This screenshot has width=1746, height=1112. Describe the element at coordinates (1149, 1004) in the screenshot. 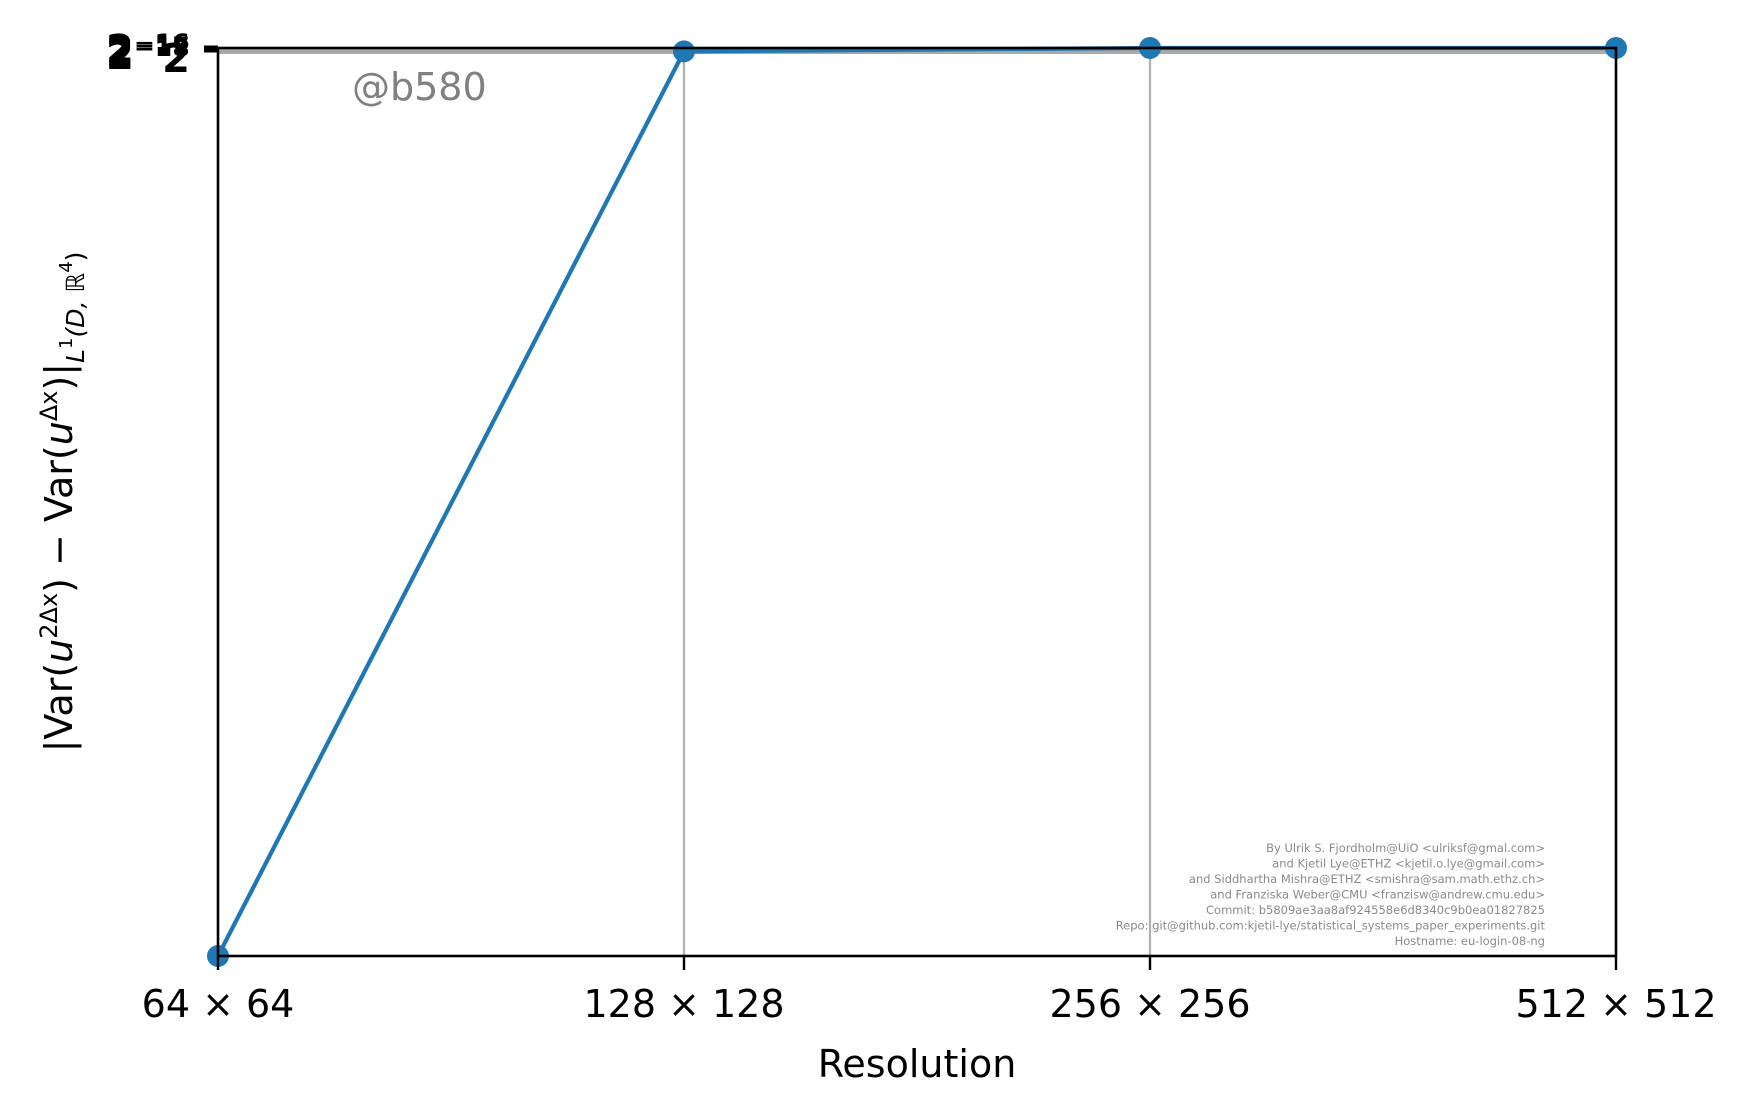

I see `x-tick-label: 256 × 256` at that location.